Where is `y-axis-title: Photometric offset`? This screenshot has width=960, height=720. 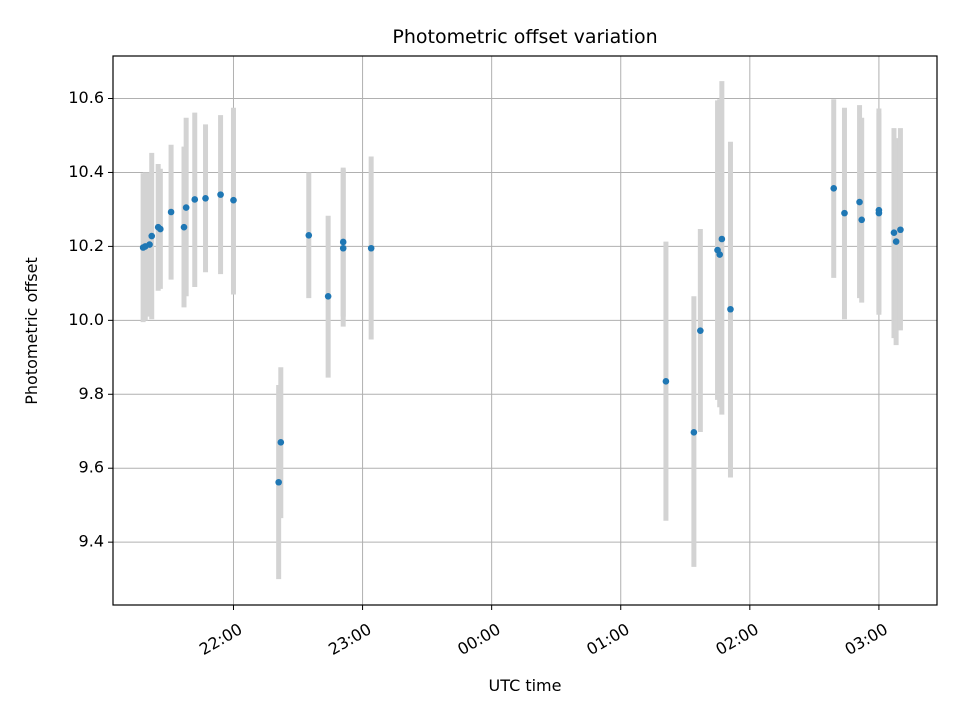 y-axis-title: Photometric offset is located at coordinates (31, 331).